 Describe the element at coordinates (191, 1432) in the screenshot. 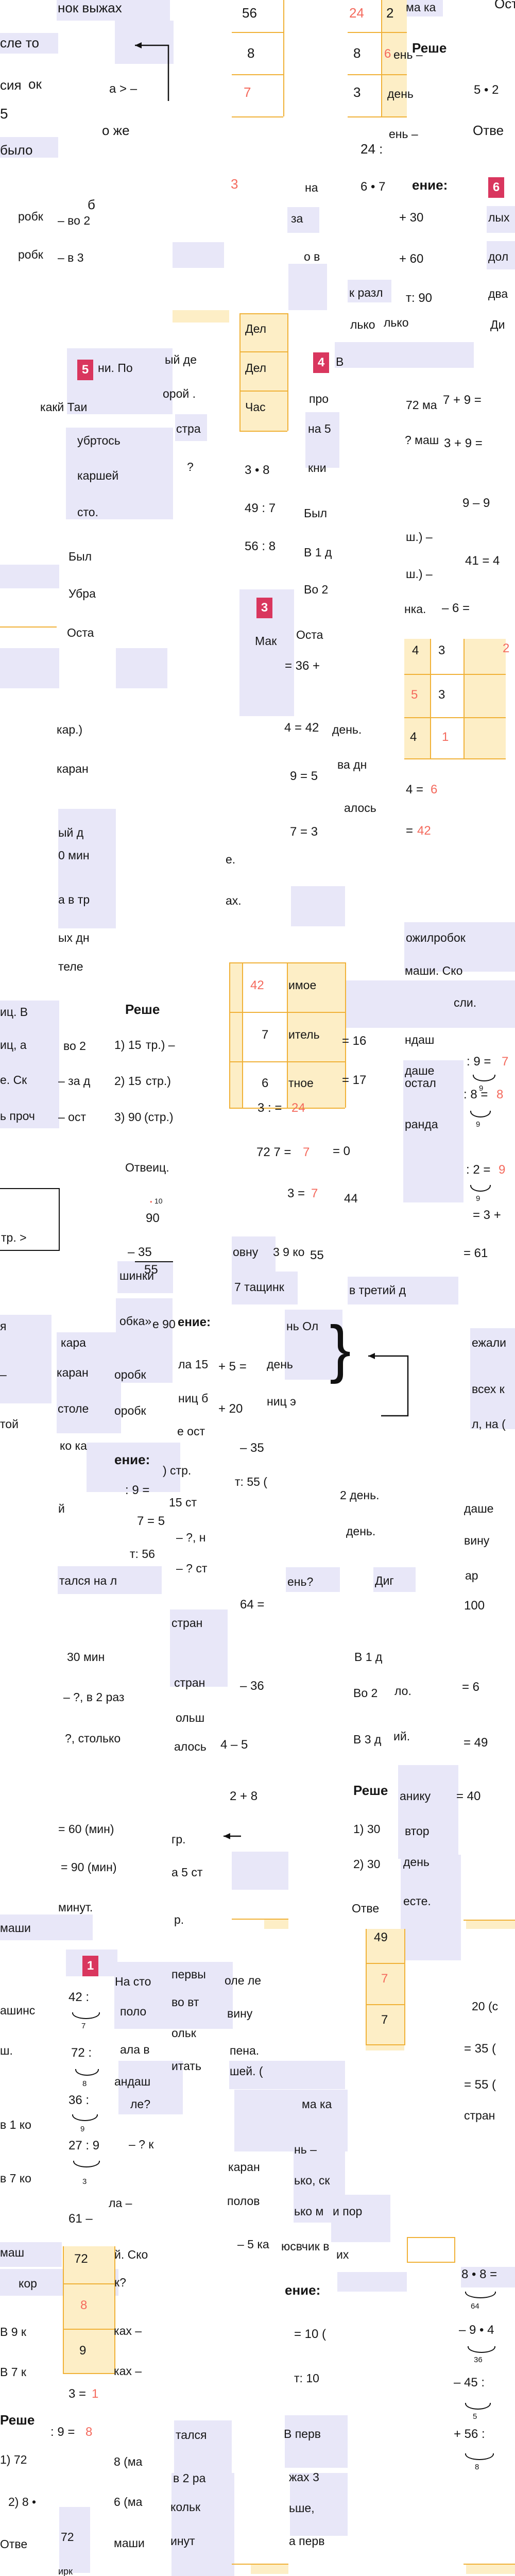

I see `text-fragment: е ост` at that location.